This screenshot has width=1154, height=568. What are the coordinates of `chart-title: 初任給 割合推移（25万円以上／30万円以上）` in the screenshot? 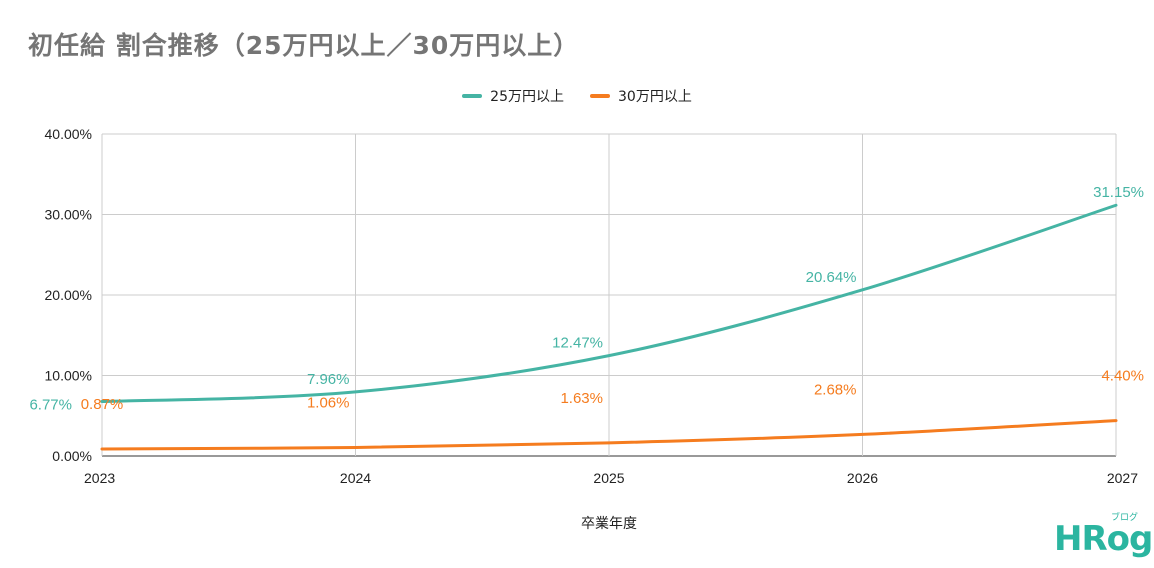 It's located at (304, 45).